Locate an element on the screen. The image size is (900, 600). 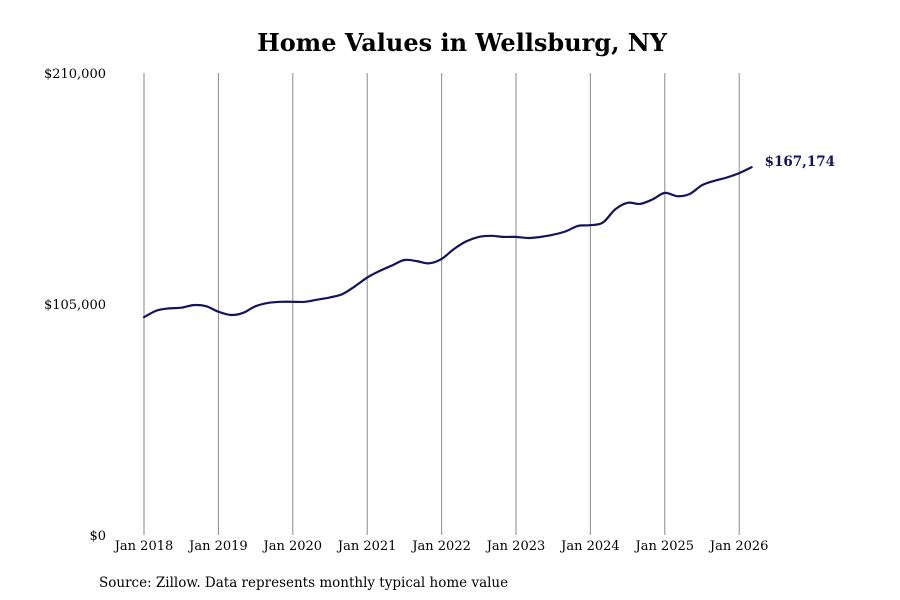
x-tick-label: Jan 2021 is located at coordinates (366, 546).